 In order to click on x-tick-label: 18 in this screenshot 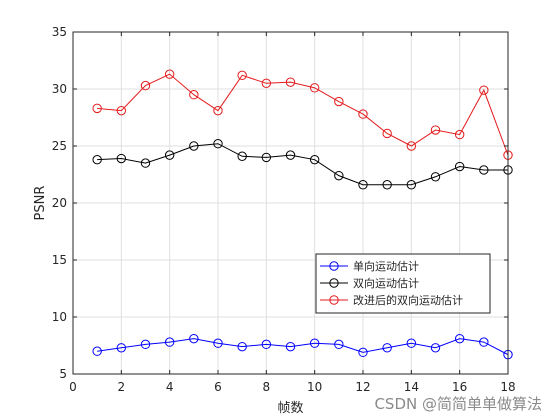, I will do `click(507, 387)`.